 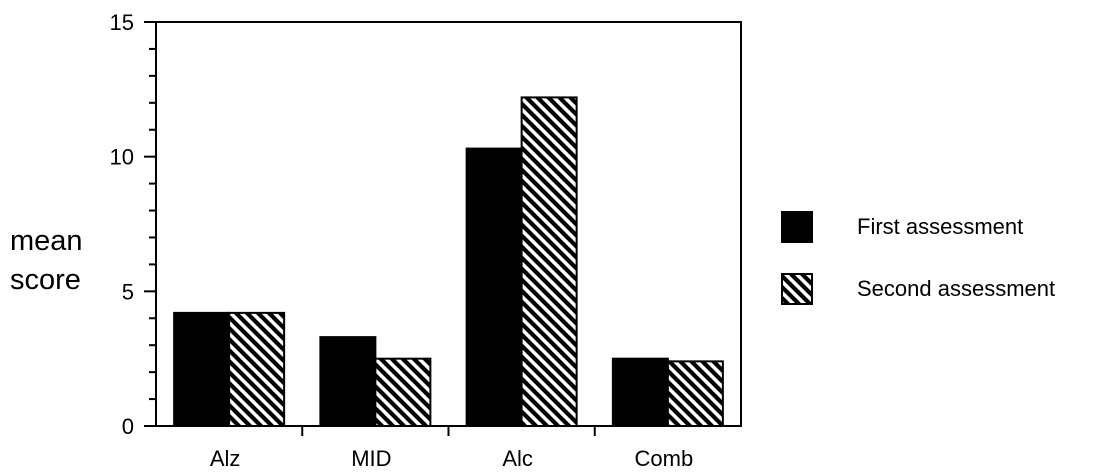 I want to click on x-tick-label: Alc, so click(x=517, y=458).